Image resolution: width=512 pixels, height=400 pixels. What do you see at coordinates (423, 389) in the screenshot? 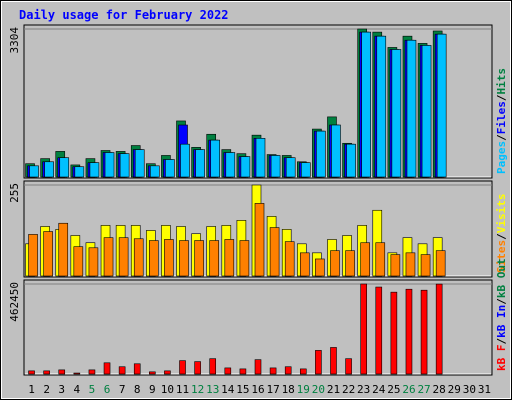
I see `x-tick-label: 27` at bounding box center [423, 389].